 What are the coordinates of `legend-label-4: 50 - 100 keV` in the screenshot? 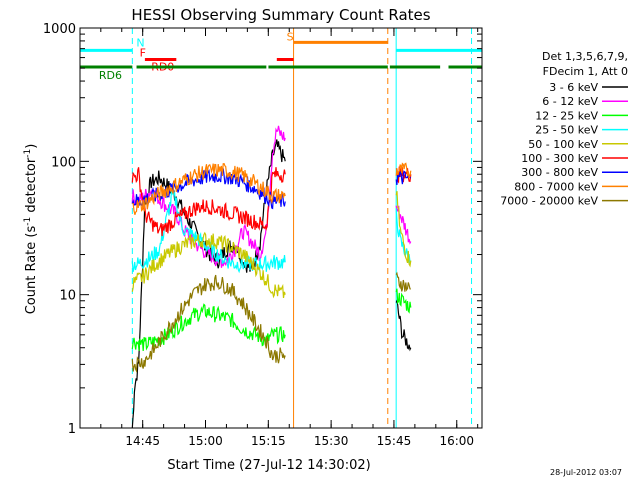 It's located at (563, 144).